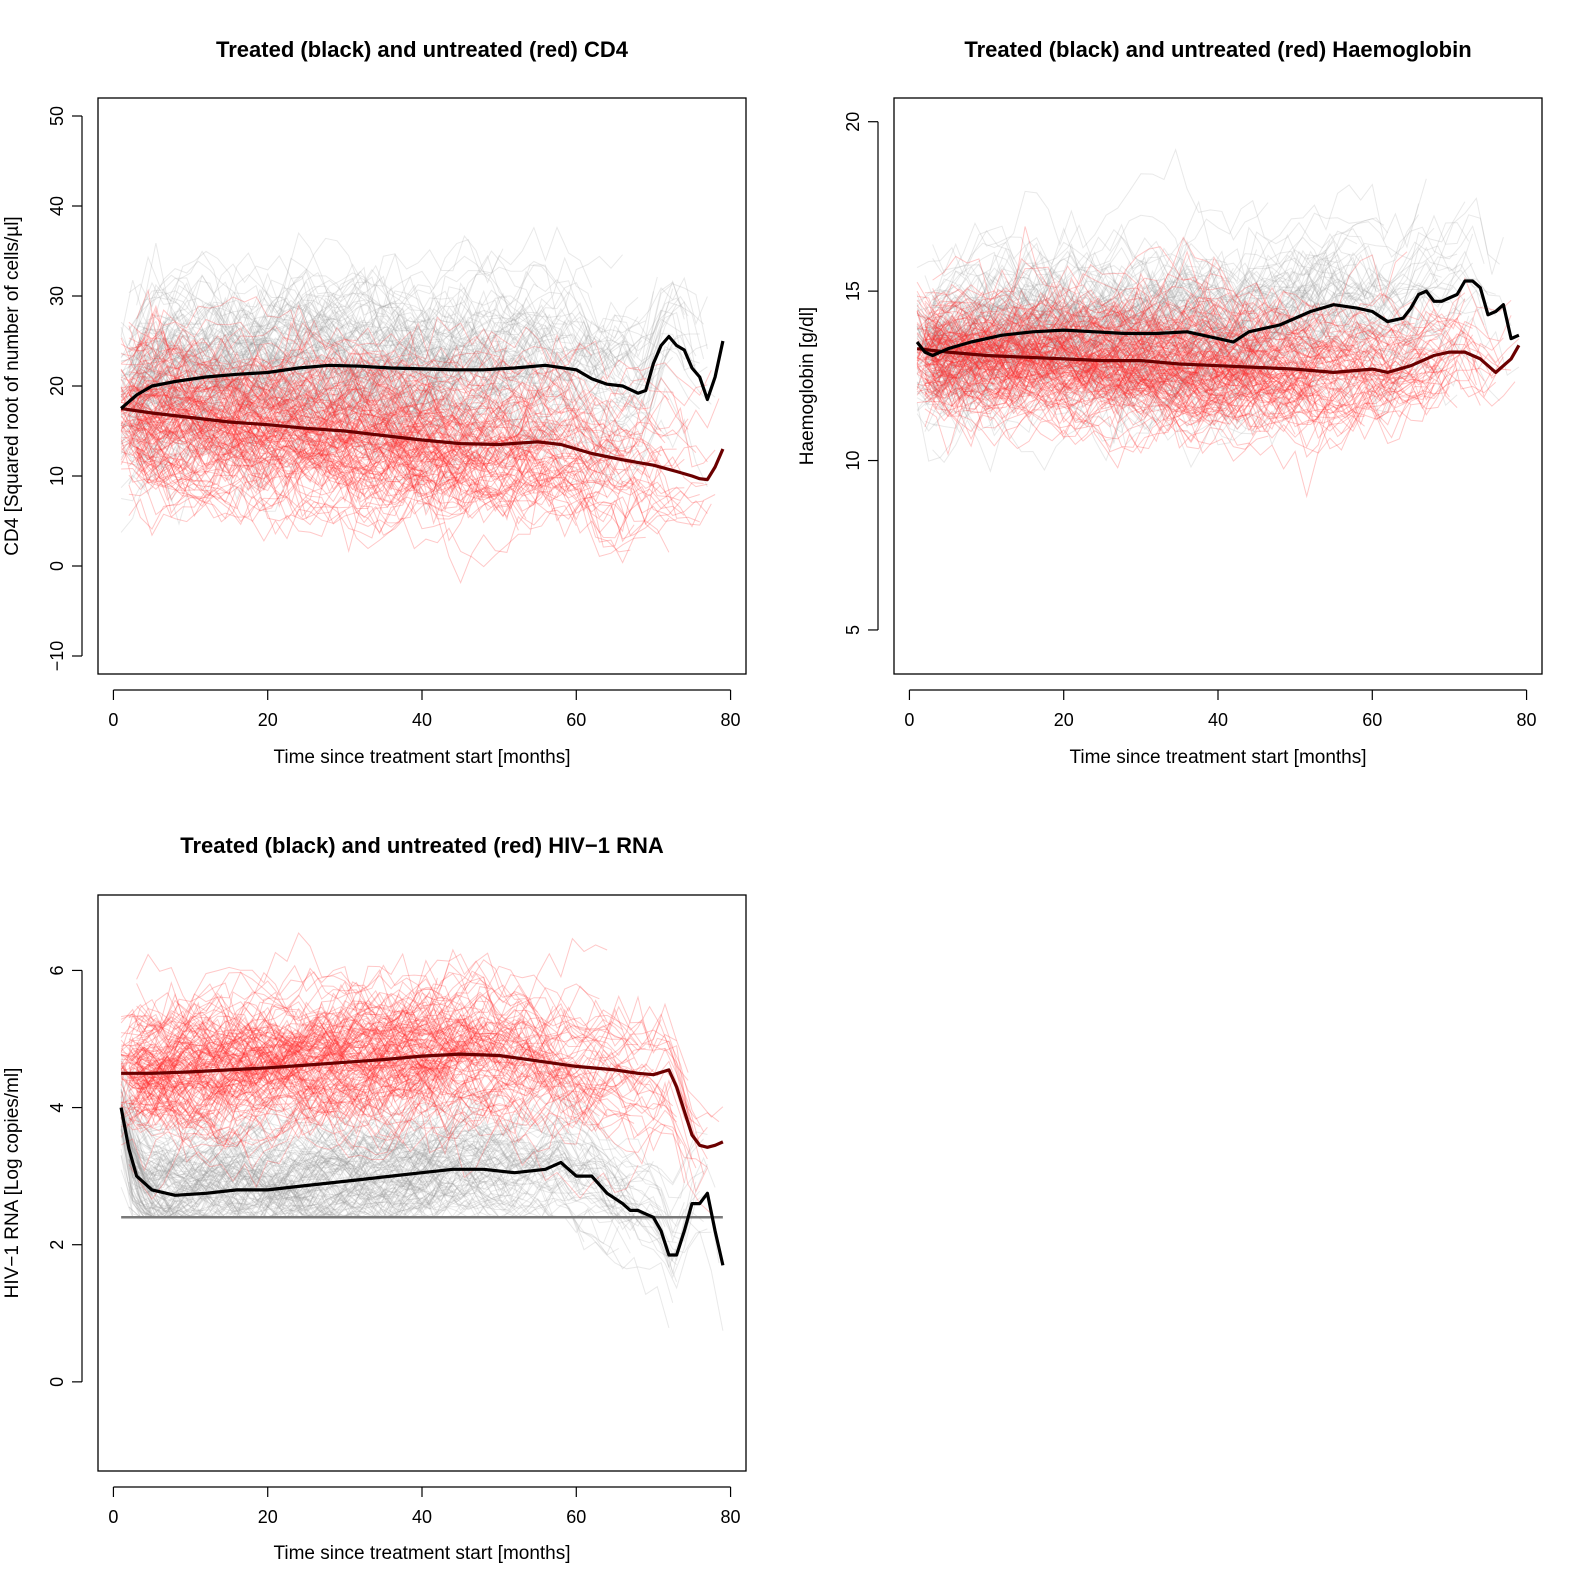 Image resolution: width=1584 pixels, height=1584 pixels. Describe the element at coordinates (422, 720) in the screenshot. I see `x-tick-label: 40` at that location.